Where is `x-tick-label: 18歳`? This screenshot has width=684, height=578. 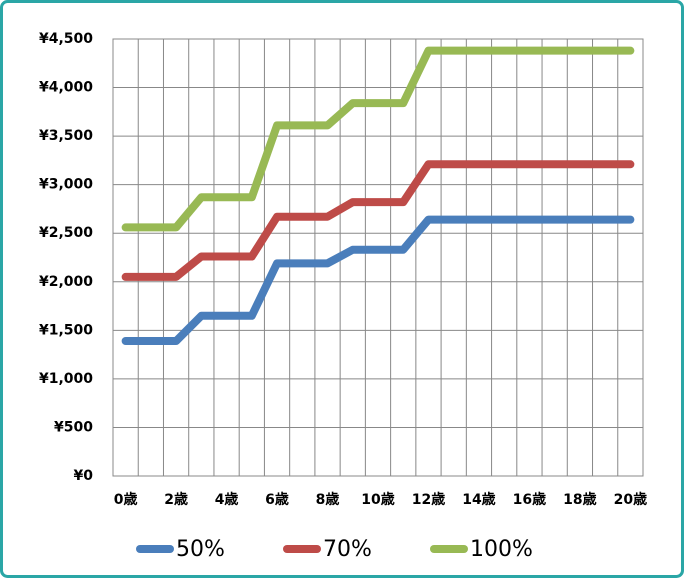 x-tick-label: 18歳 is located at coordinates (579, 499).